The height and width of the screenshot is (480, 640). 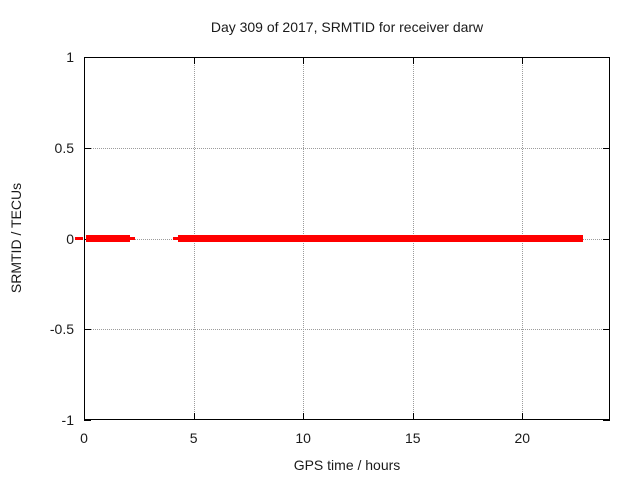 What do you see at coordinates (70, 57) in the screenshot?
I see `y-tick-label: 1` at bounding box center [70, 57].